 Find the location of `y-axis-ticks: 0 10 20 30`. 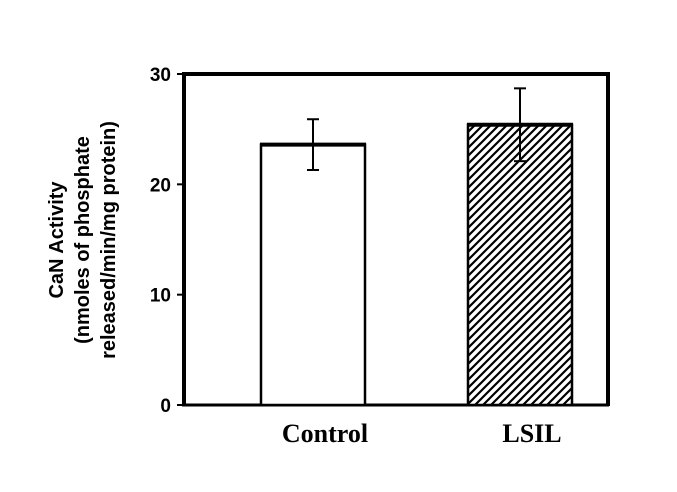

y-axis-ticks: 0 10 20 30 is located at coordinates (167, 241).